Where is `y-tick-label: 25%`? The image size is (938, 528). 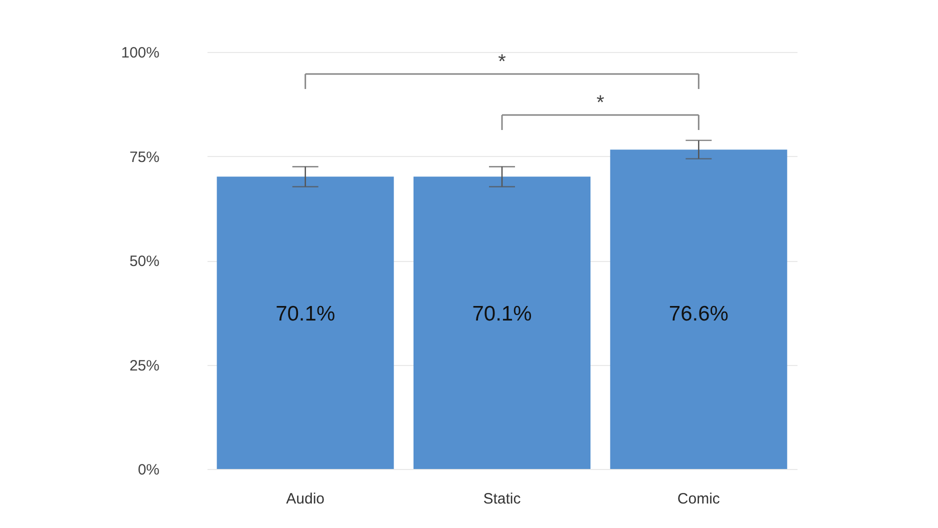 y-tick-label: 25% is located at coordinates (144, 365).